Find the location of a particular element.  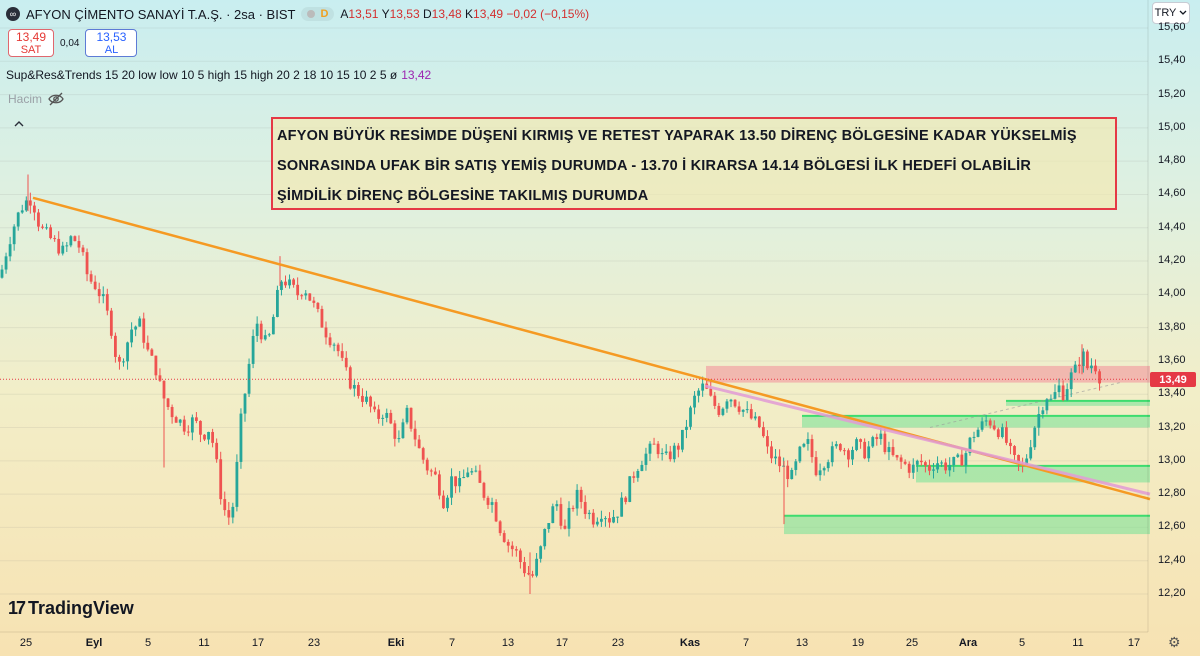

sell-label: SAT is located at coordinates (31, 50).